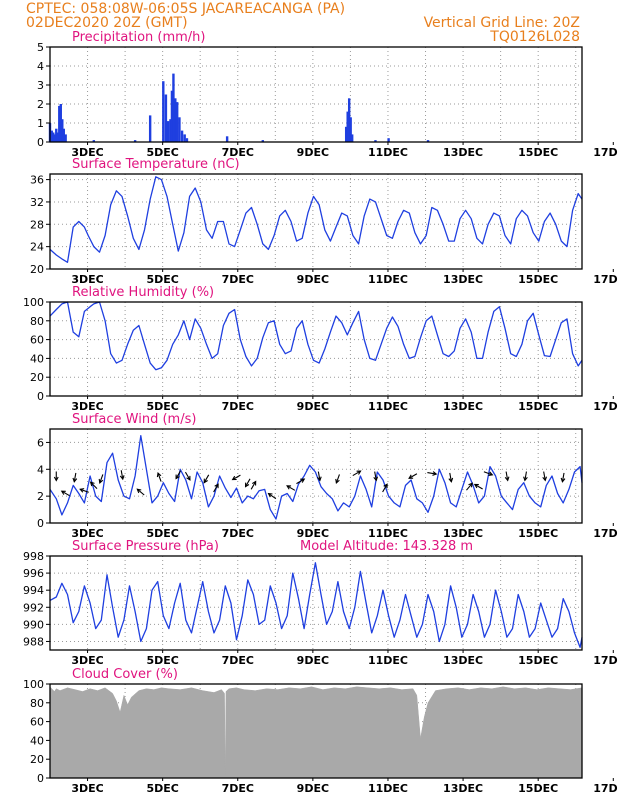  I want to click on pressure-title: Surface Pressure (hPa), so click(145, 546).